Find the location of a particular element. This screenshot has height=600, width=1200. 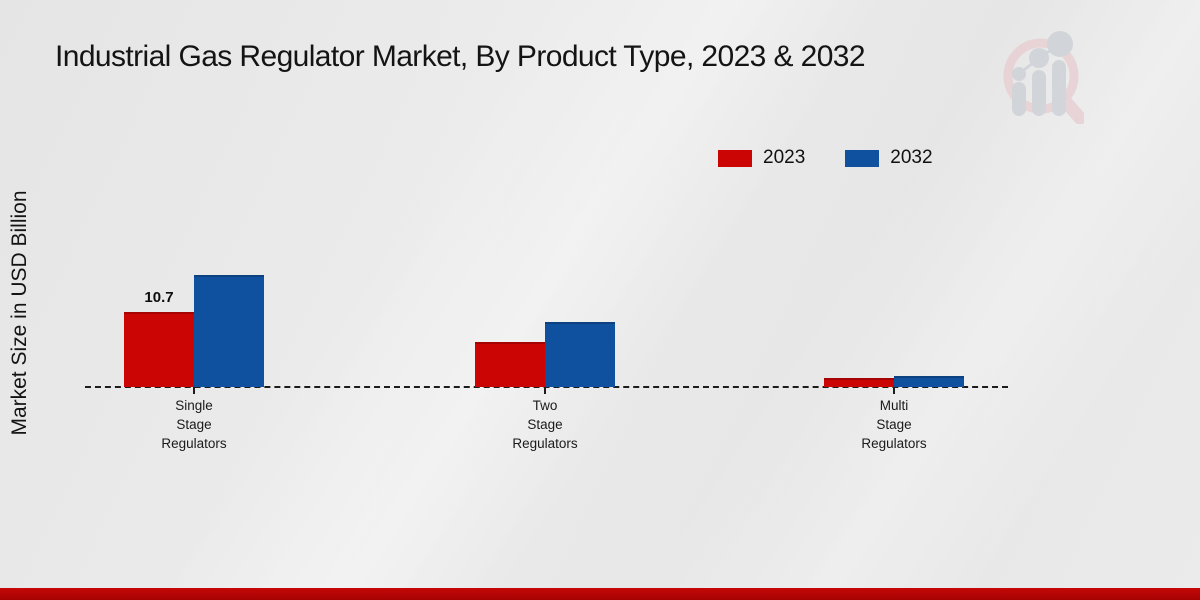

legend-label: 2032 is located at coordinates (911, 157).